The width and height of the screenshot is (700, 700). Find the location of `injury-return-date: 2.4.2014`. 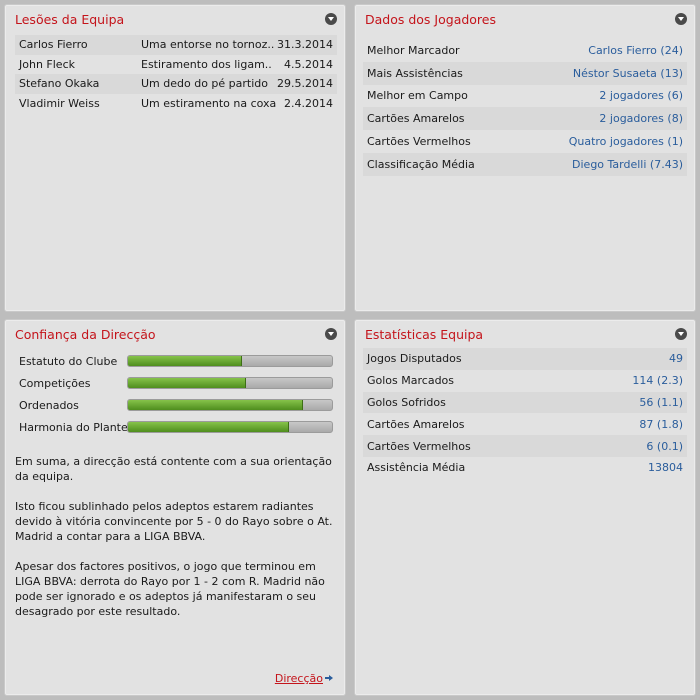

injury-return-date: 2.4.2014 is located at coordinates (308, 103).